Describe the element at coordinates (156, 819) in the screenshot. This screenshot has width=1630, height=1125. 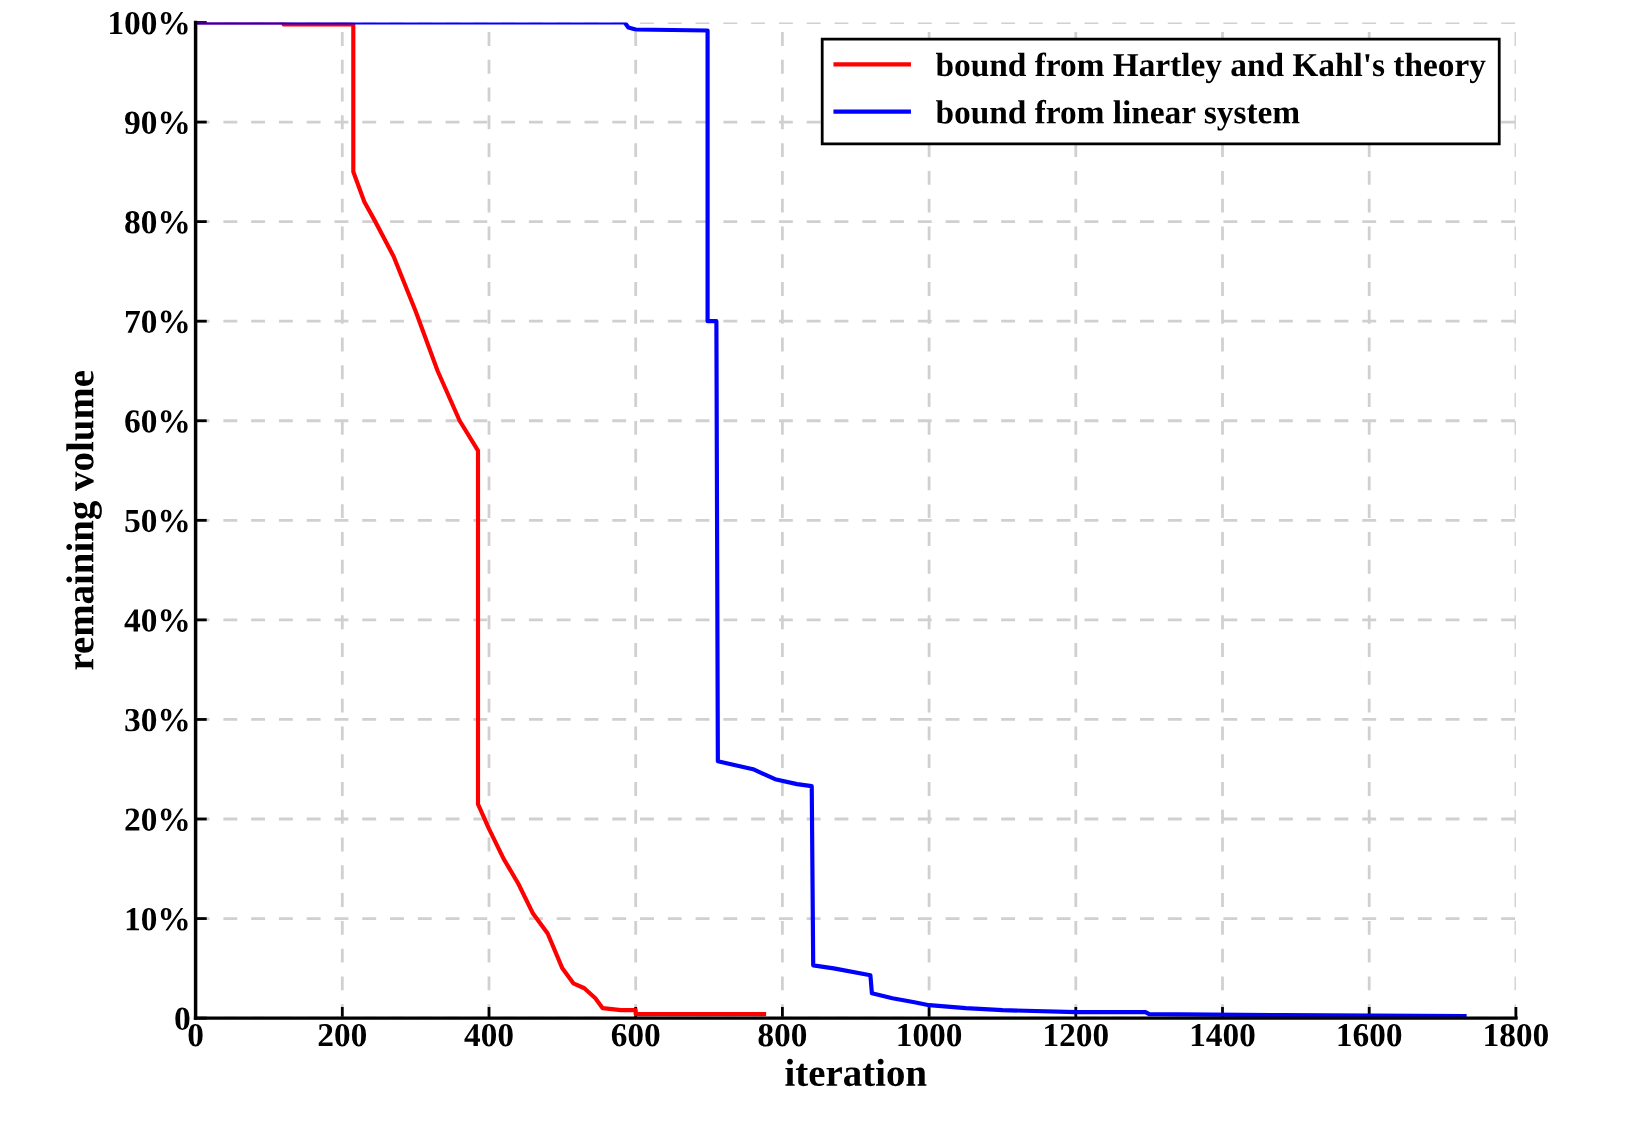
I see `y-tick-label: 20%` at that location.